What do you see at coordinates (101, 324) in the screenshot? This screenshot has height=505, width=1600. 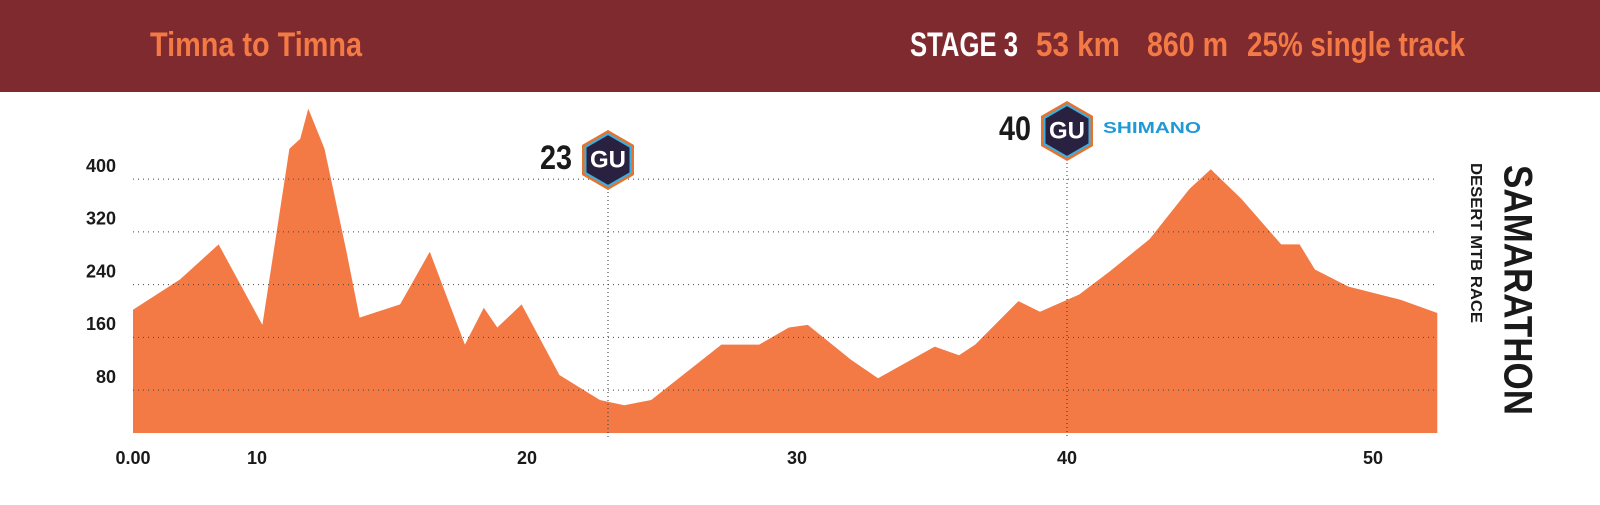 I see `y-tick-label: 160` at bounding box center [101, 324].